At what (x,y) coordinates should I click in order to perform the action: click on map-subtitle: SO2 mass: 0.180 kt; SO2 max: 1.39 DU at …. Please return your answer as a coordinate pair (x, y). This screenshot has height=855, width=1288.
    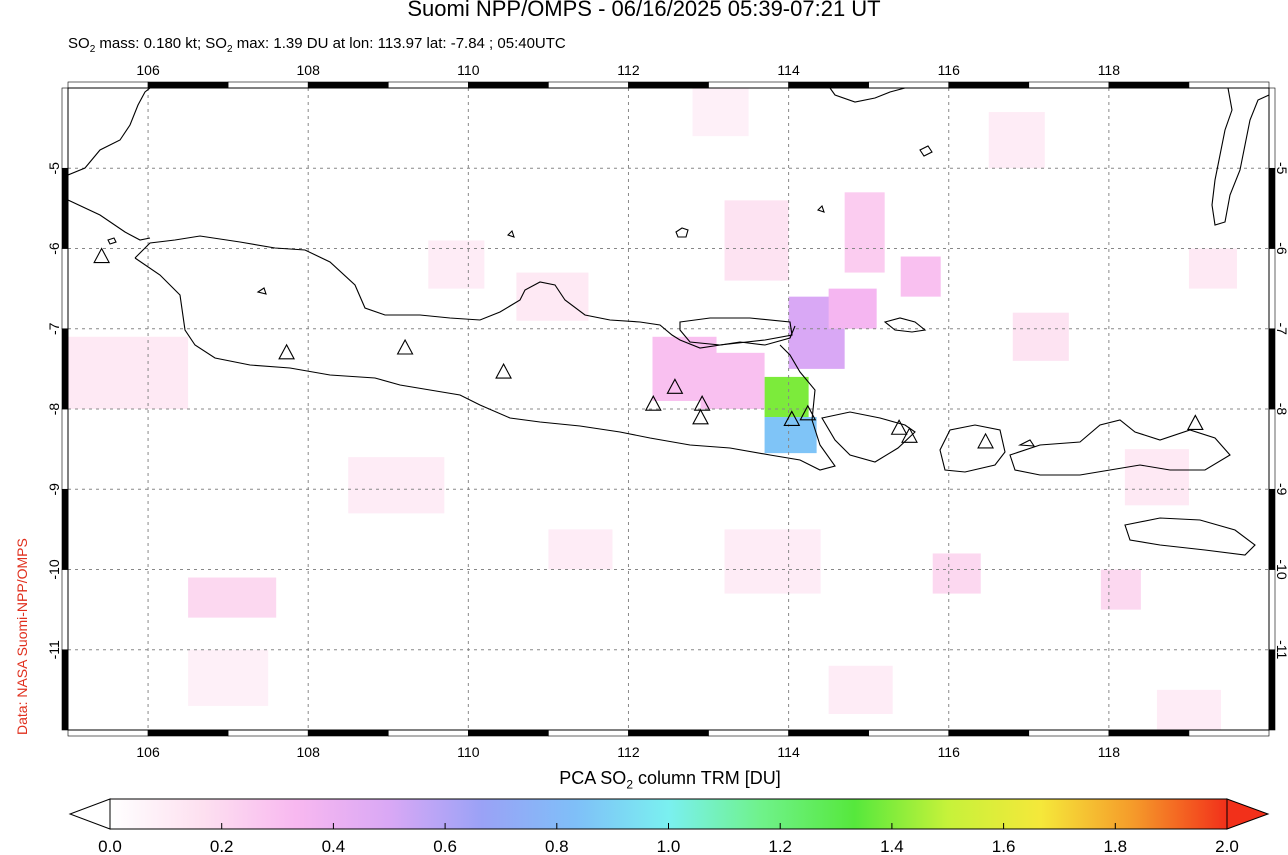
    Looking at the image, I should click on (317, 45).